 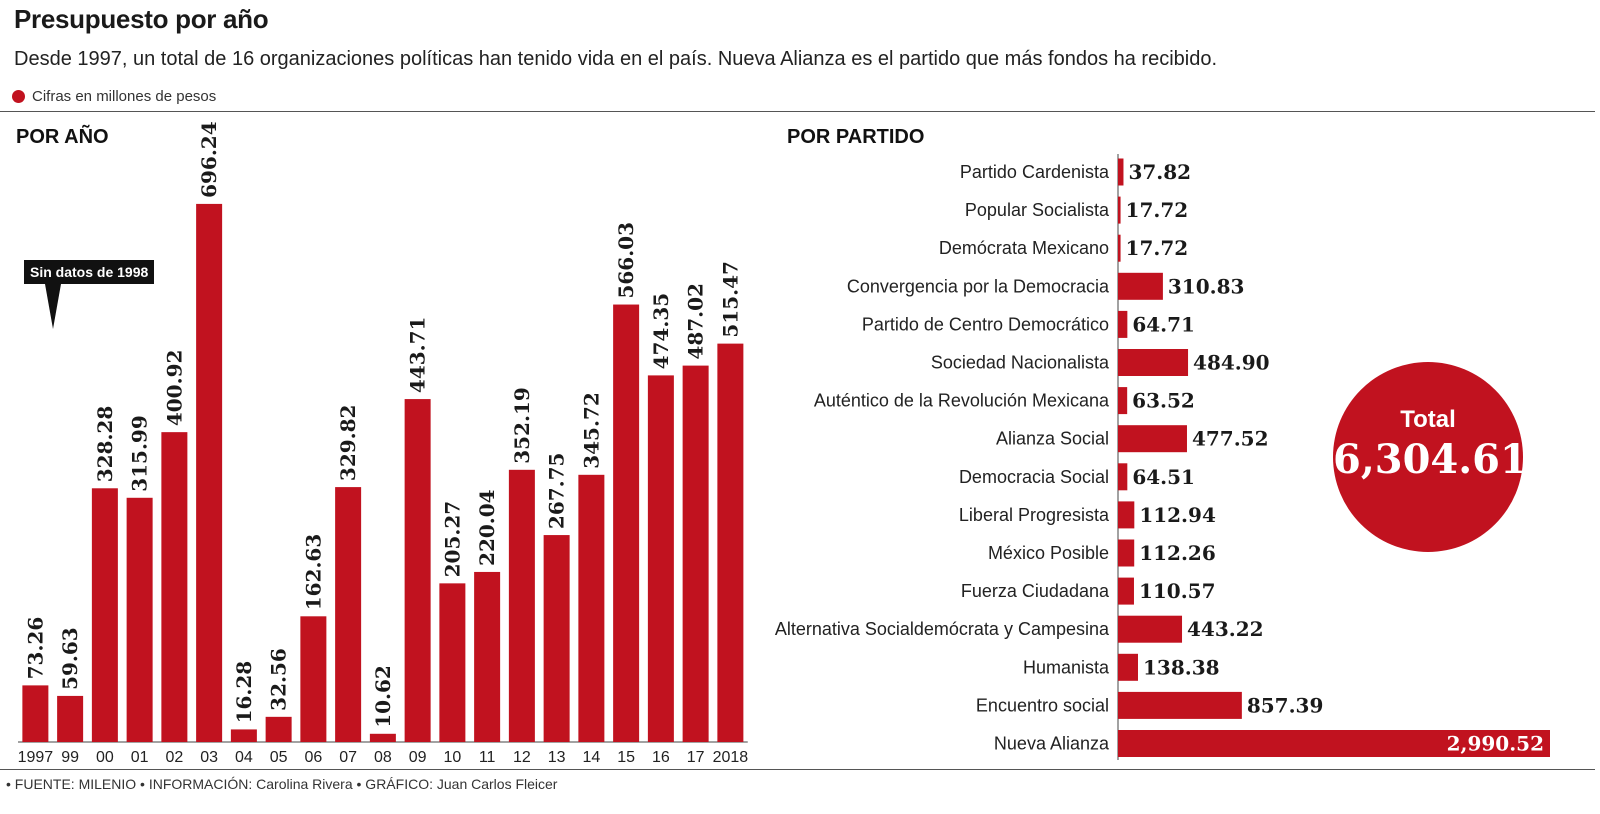 I want to click on year-tick-label: 07, so click(x=348, y=757).